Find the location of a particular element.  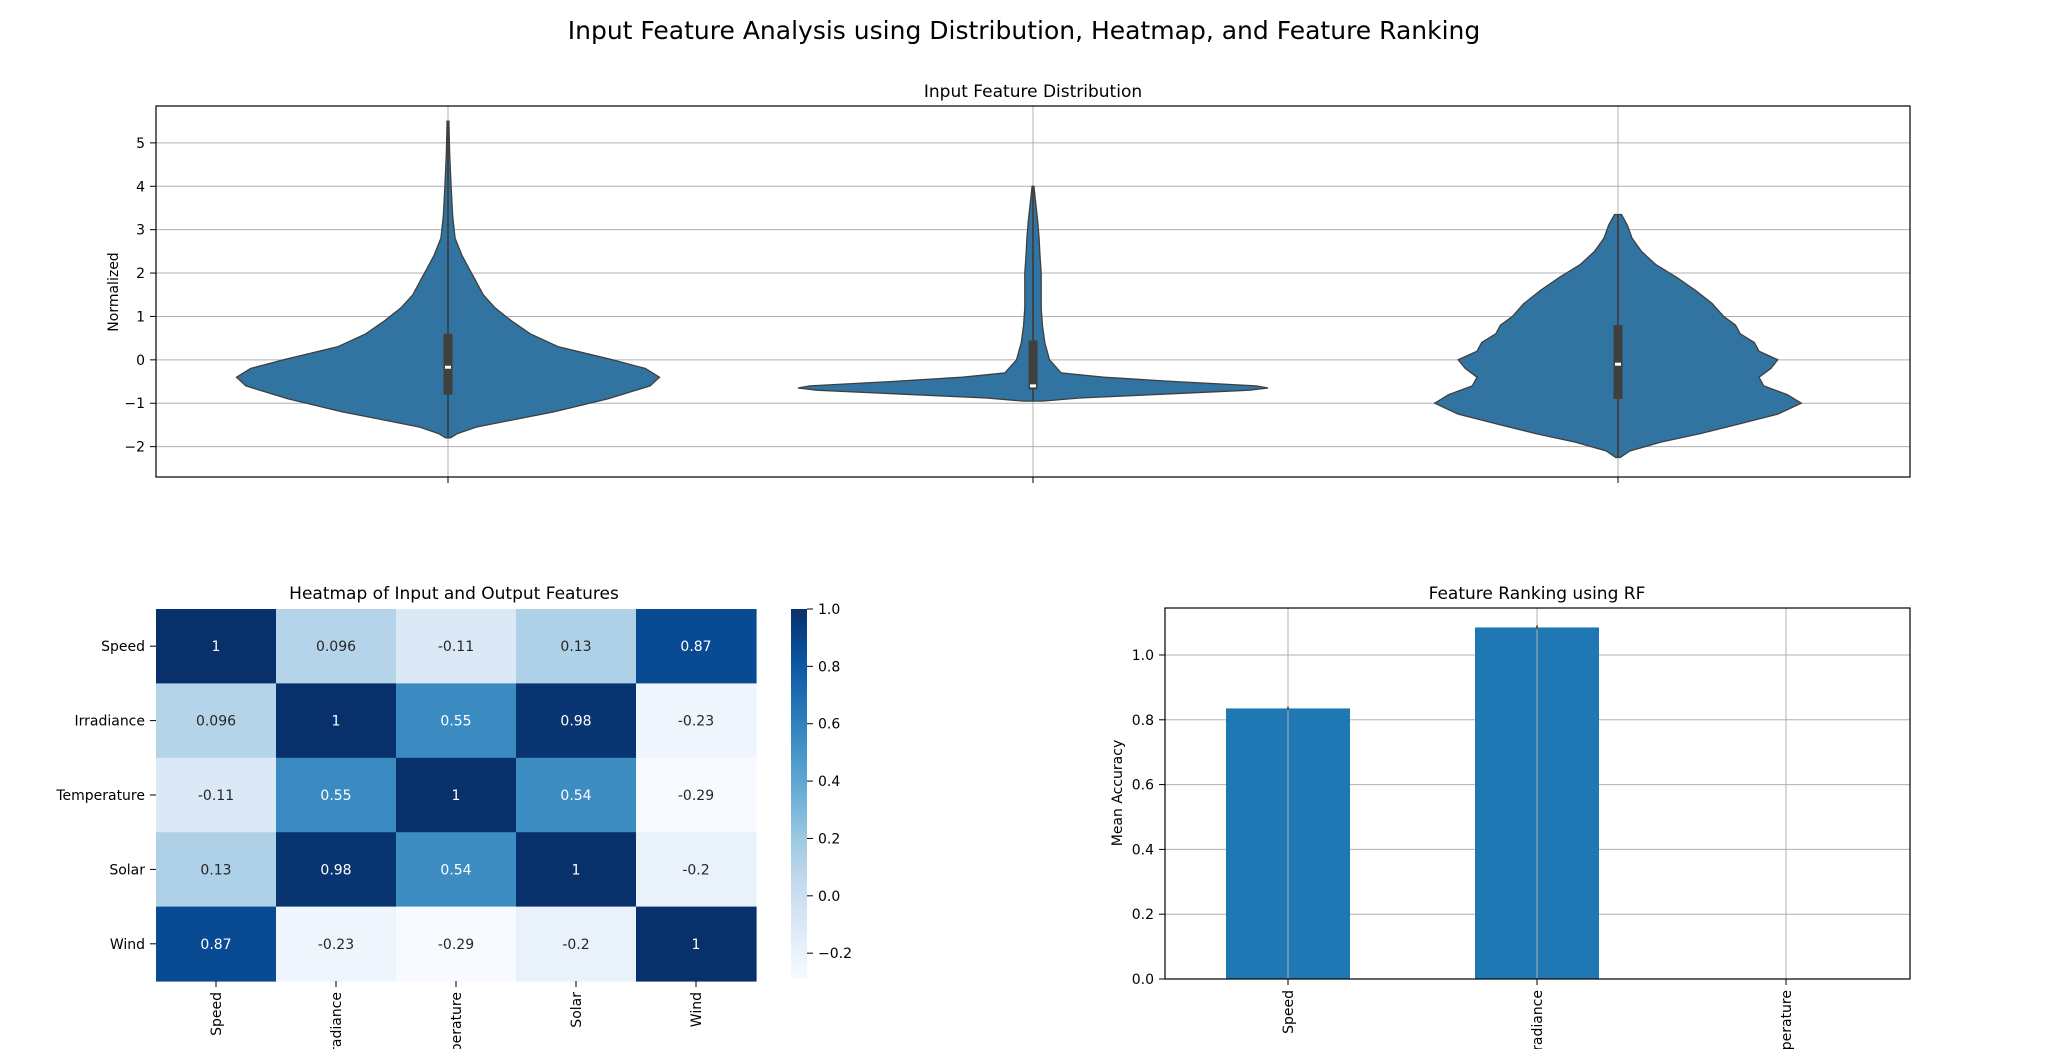

heatmap-col-label: Solar is located at coordinates (577, 1010).